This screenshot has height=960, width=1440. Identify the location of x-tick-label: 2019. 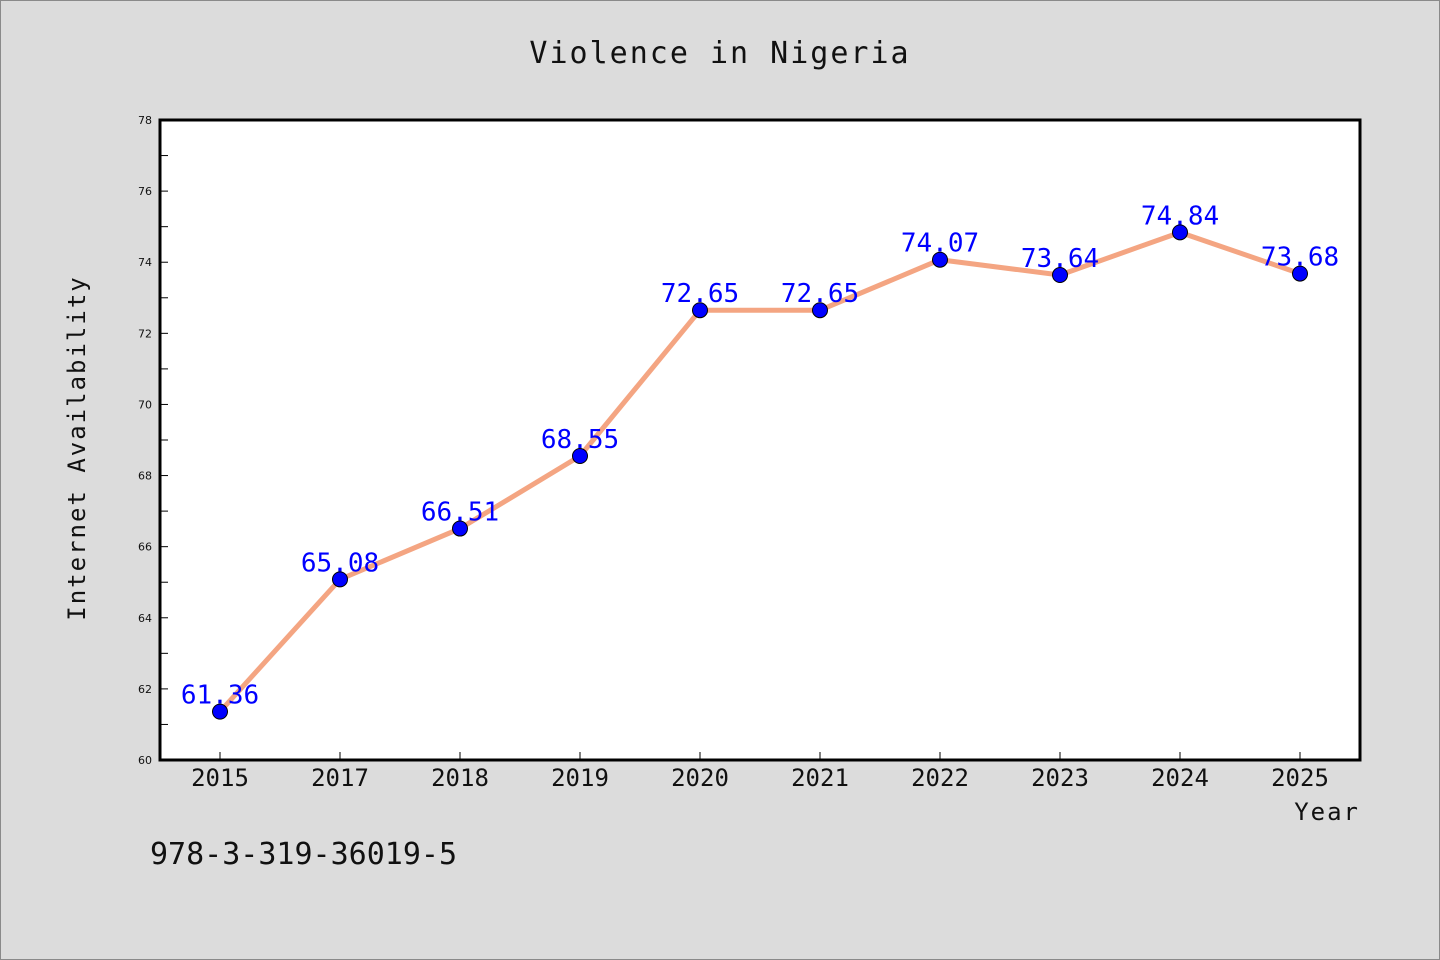
(580, 778).